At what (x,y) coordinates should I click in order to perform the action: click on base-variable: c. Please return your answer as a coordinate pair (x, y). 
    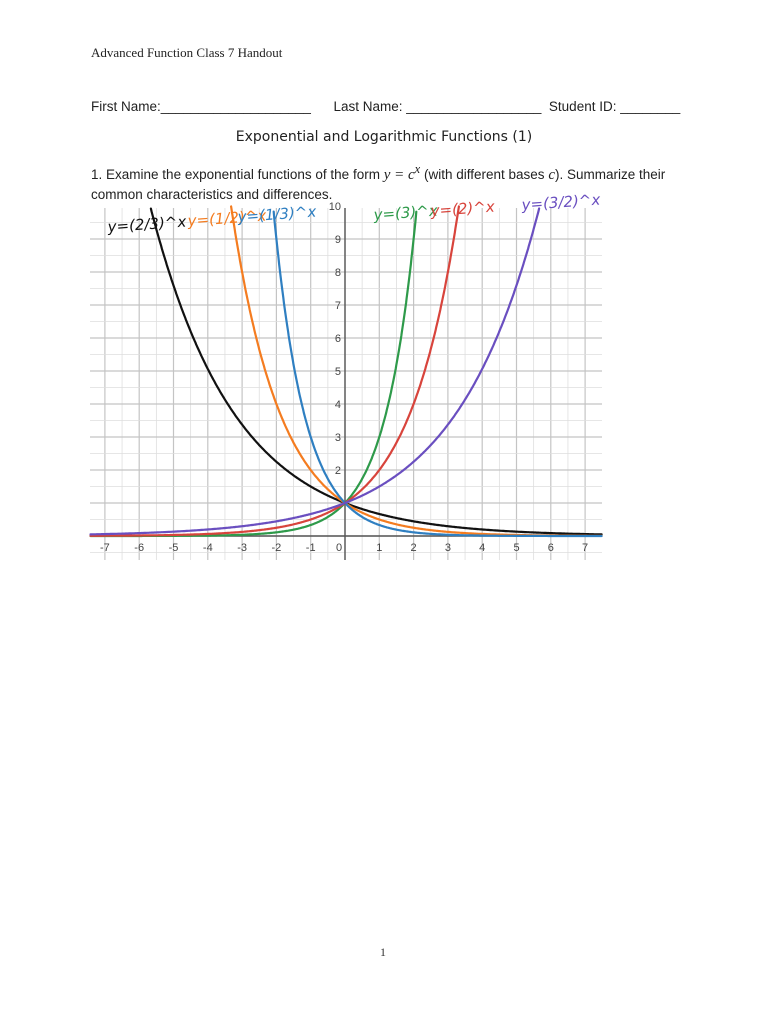
    Looking at the image, I should click on (551, 175).